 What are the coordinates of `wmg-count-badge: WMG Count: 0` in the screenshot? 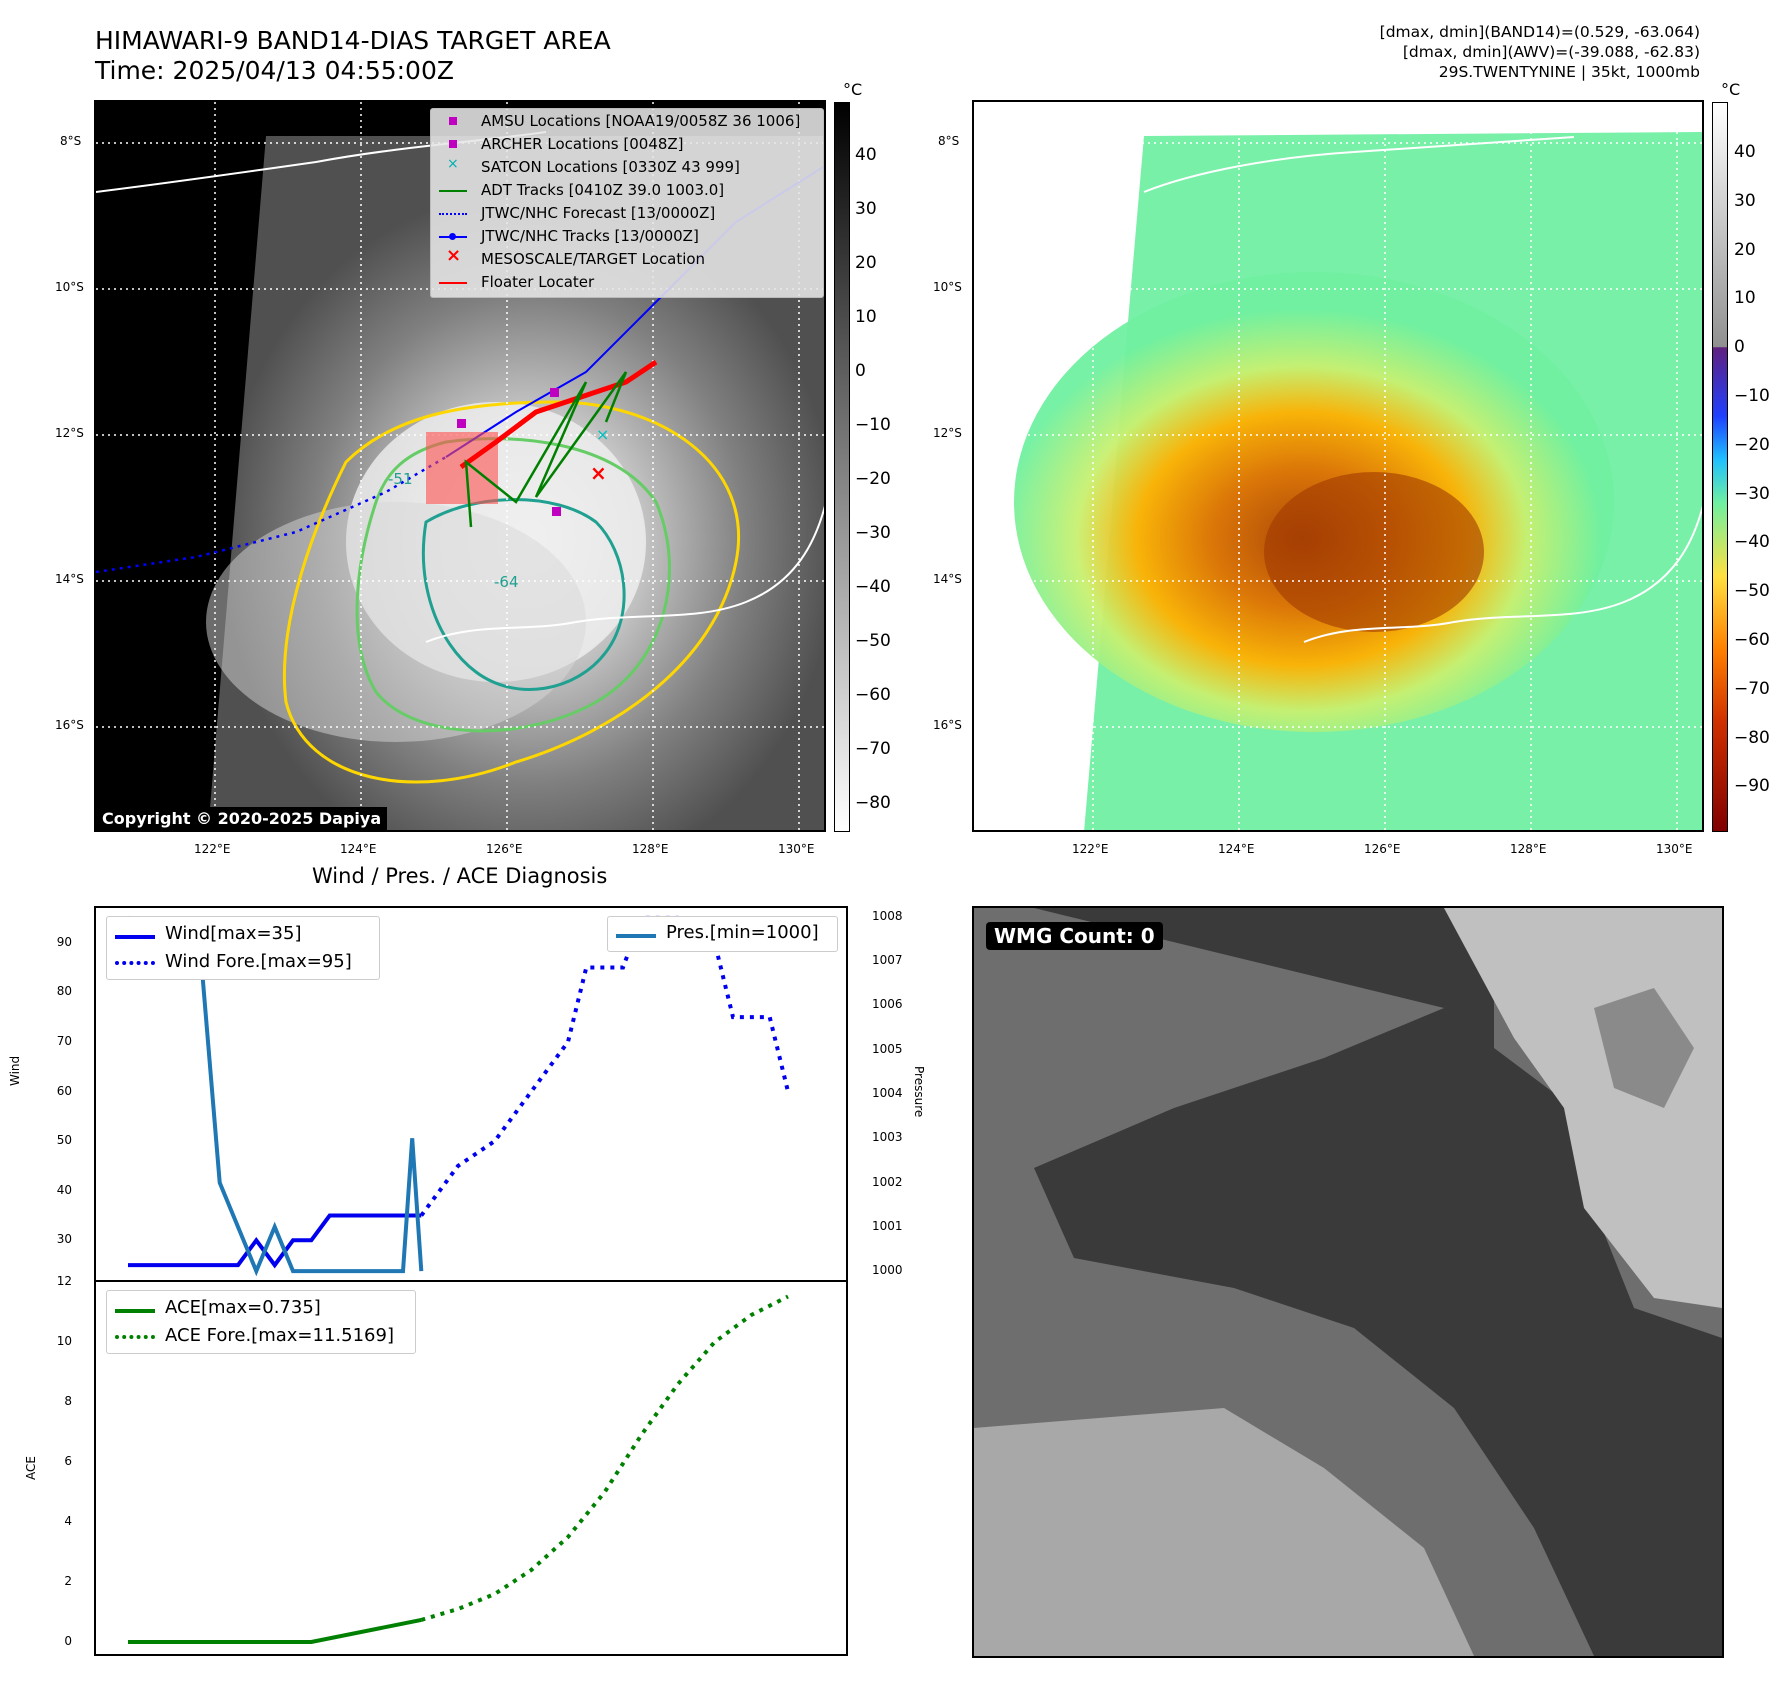 It's located at (1074, 936).